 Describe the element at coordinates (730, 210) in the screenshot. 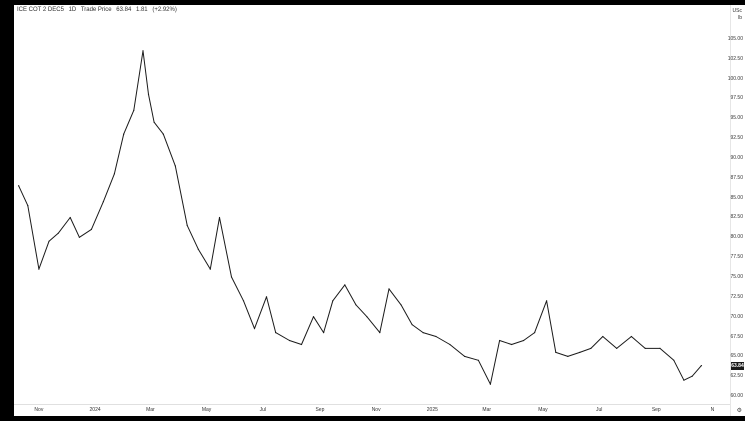

I see `price-axis-divider` at that location.